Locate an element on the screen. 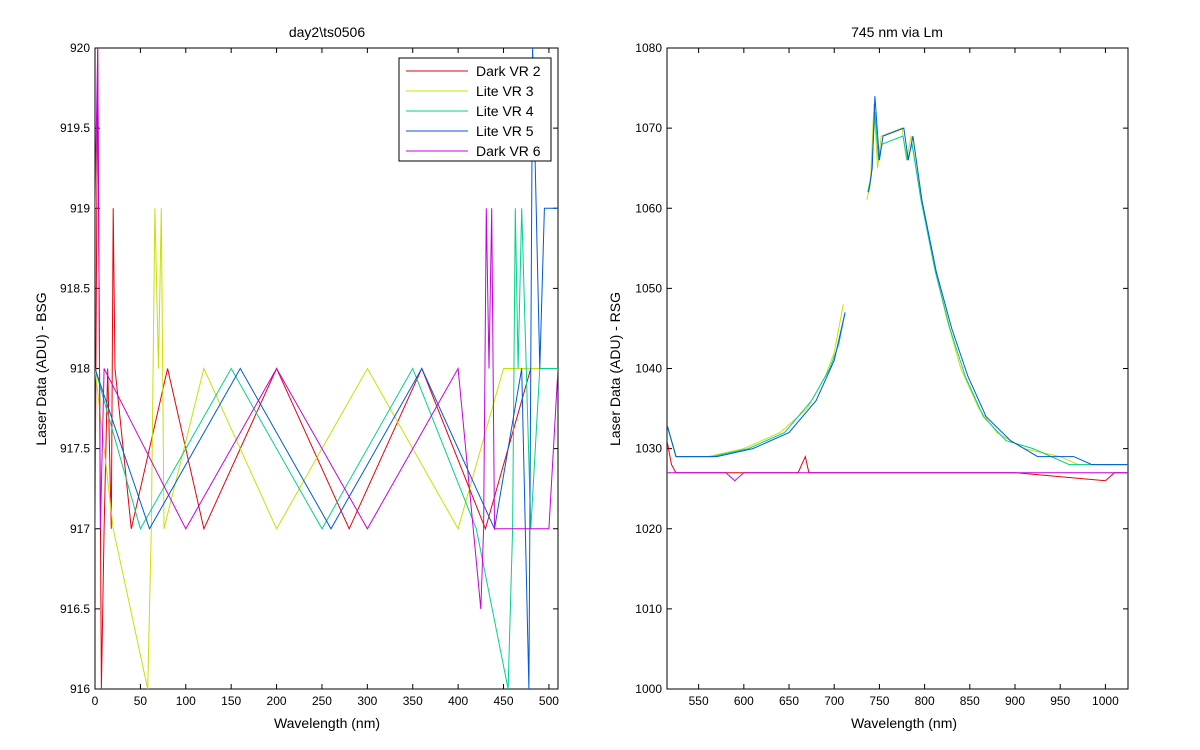 The height and width of the screenshot is (750, 1200). left-x-tick-label: 50 is located at coordinates (141, 701).